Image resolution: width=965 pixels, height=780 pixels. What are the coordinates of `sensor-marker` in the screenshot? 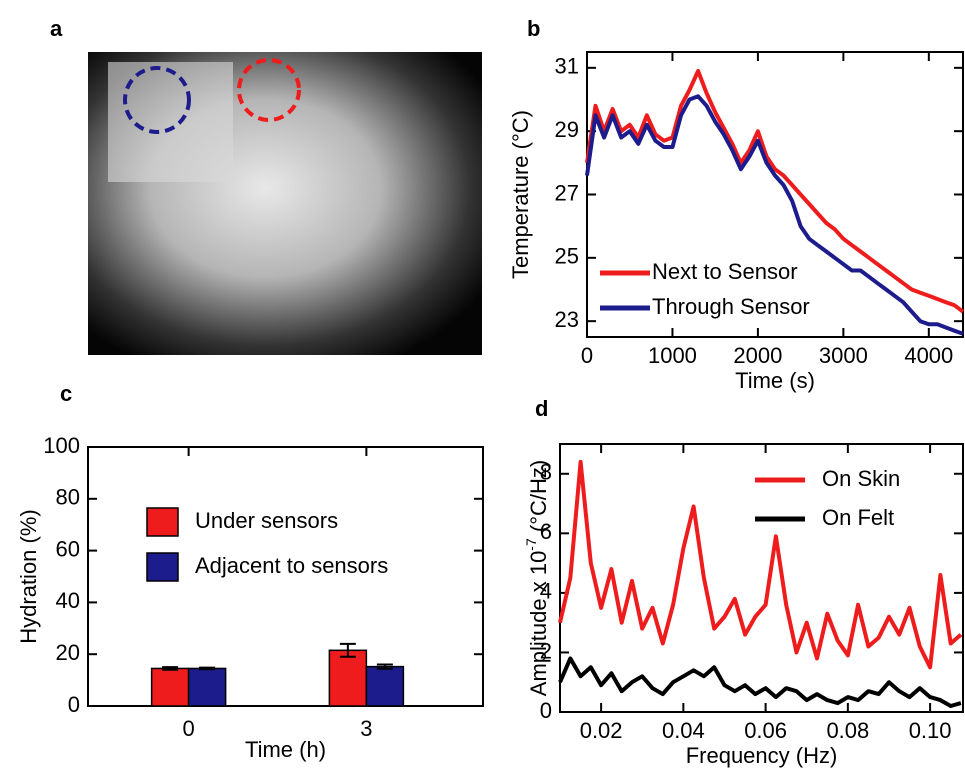 It's located at (157, 100).